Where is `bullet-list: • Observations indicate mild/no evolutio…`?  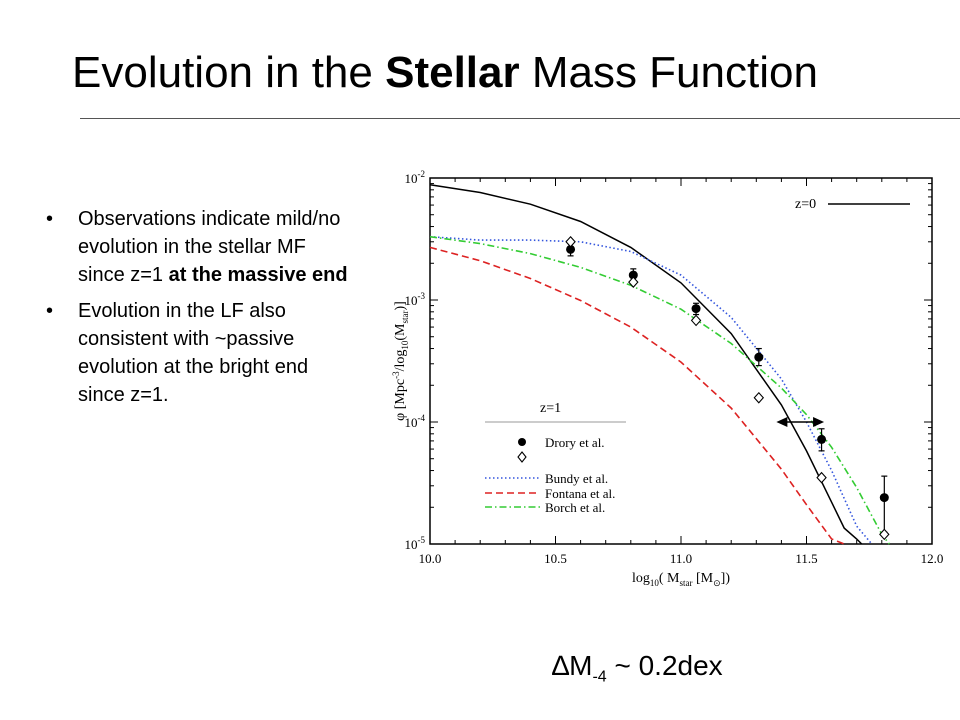
bullet-list: • Observations indicate mild/no evolutio… is located at coordinates (188, 311).